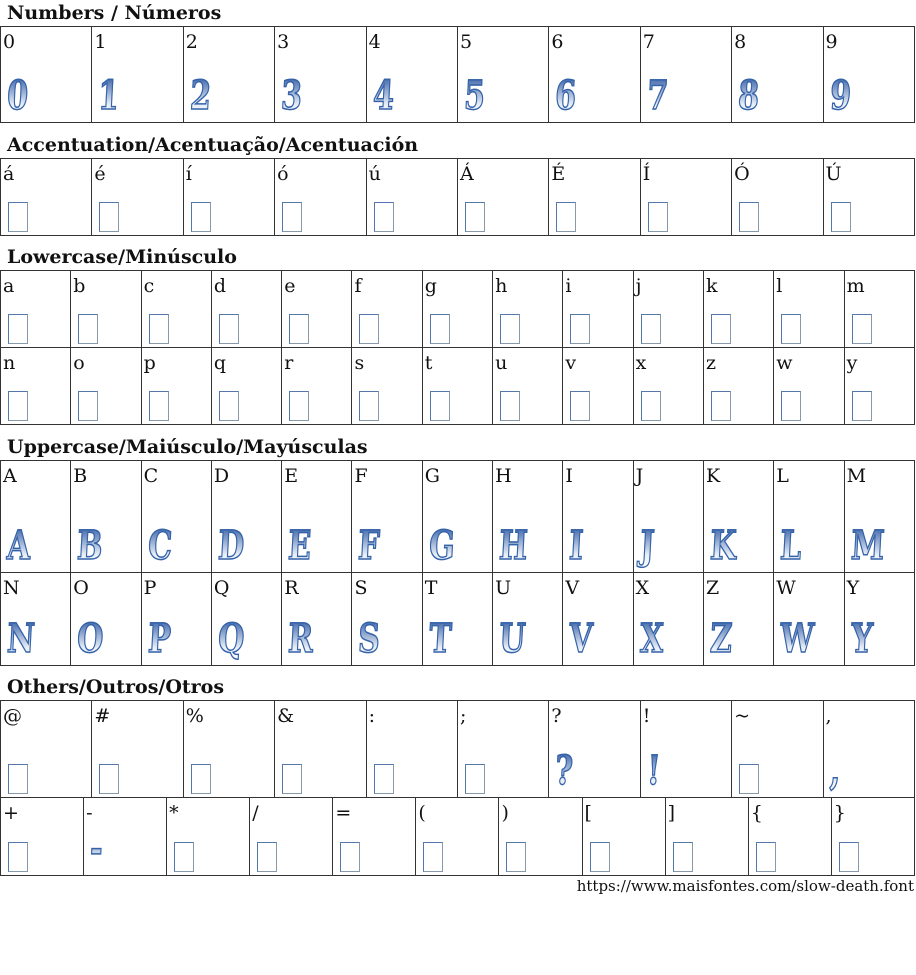 This screenshot has height=975, width=916. Describe the element at coordinates (686, 749) in the screenshot. I see `glyph-cell: !!` at that location.